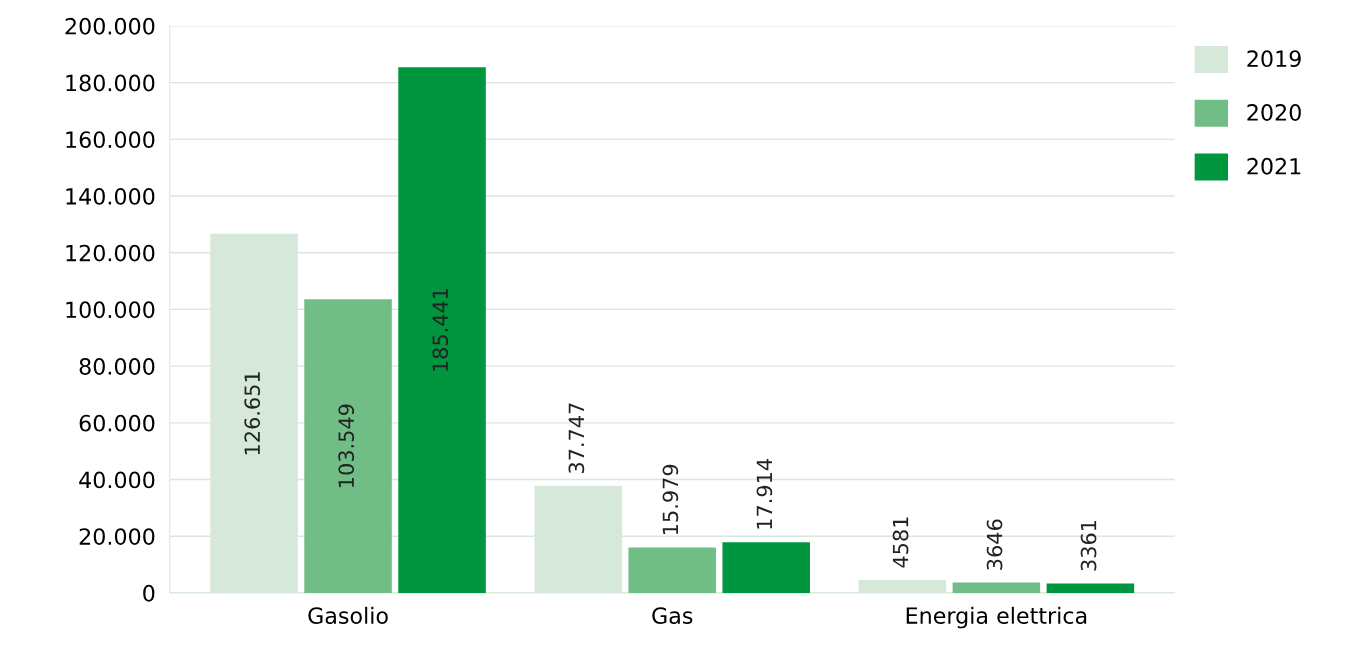 The width and height of the screenshot is (1358, 648). Describe the element at coordinates (110, 140) in the screenshot. I see `y-tick-label: 160.000` at that location.